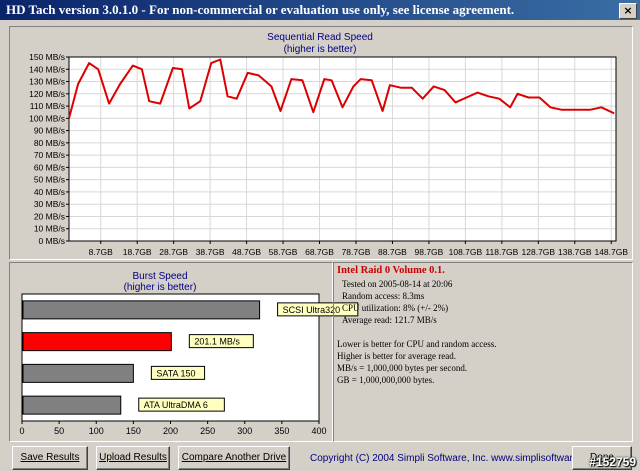  Describe the element at coordinates (160, 276) in the screenshot. I see `burst-chart-title: Burst Speed` at that location.